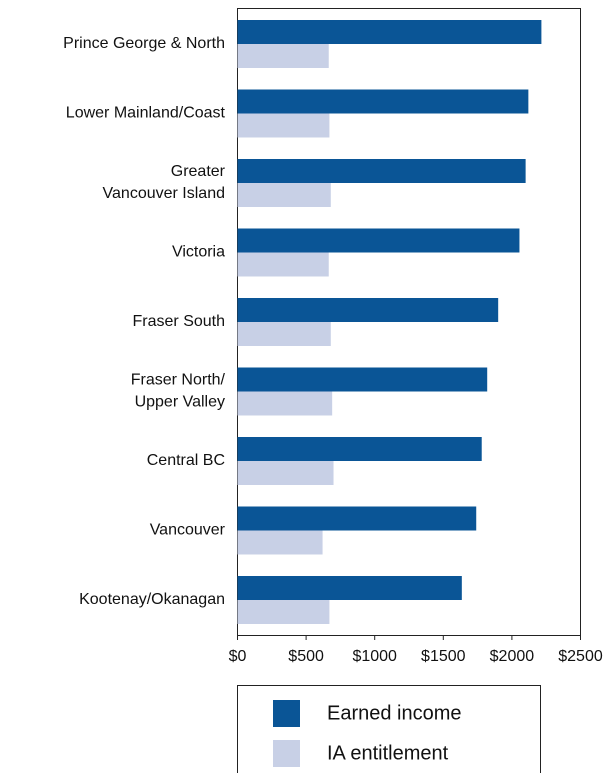 The width and height of the screenshot is (608, 773). I want to click on y-tick-label: Greater, so click(198, 171).